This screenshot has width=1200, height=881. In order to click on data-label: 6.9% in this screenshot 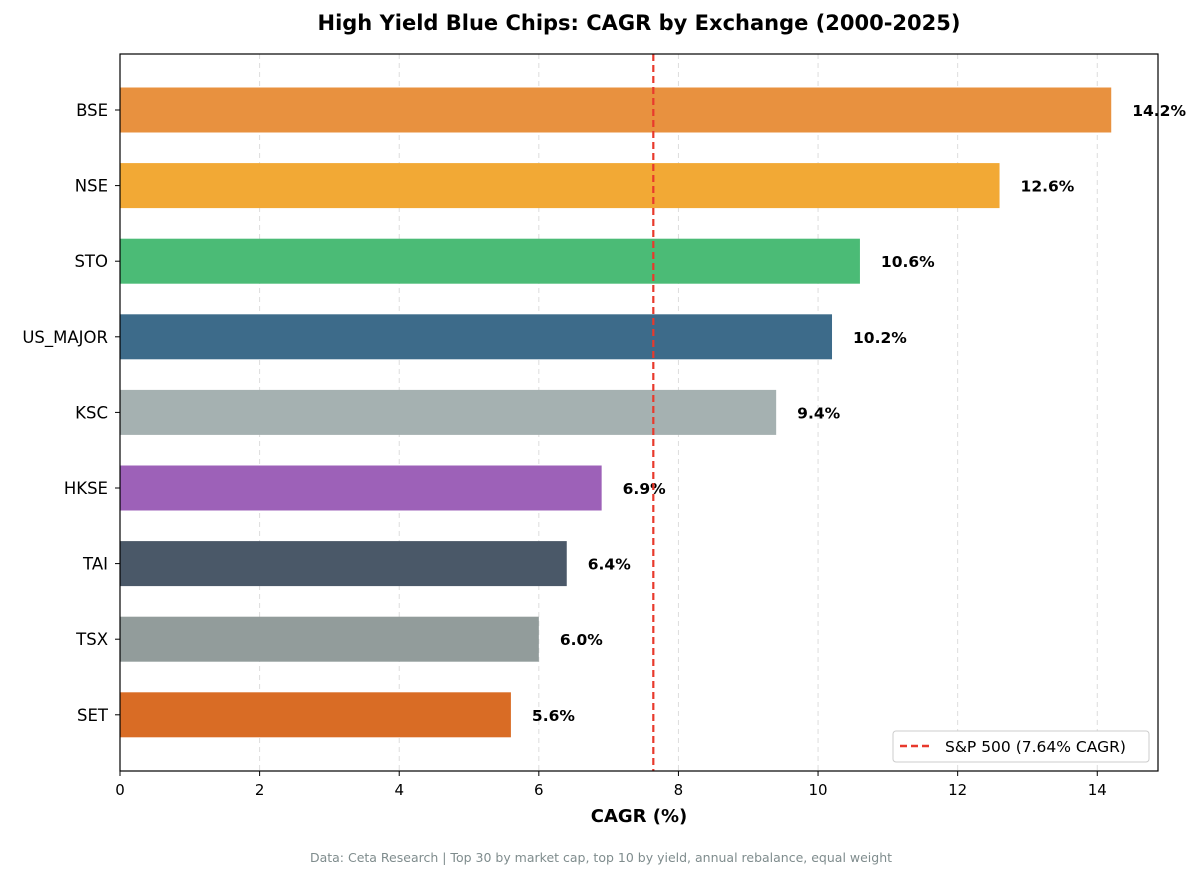, I will do `click(644, 489)`.